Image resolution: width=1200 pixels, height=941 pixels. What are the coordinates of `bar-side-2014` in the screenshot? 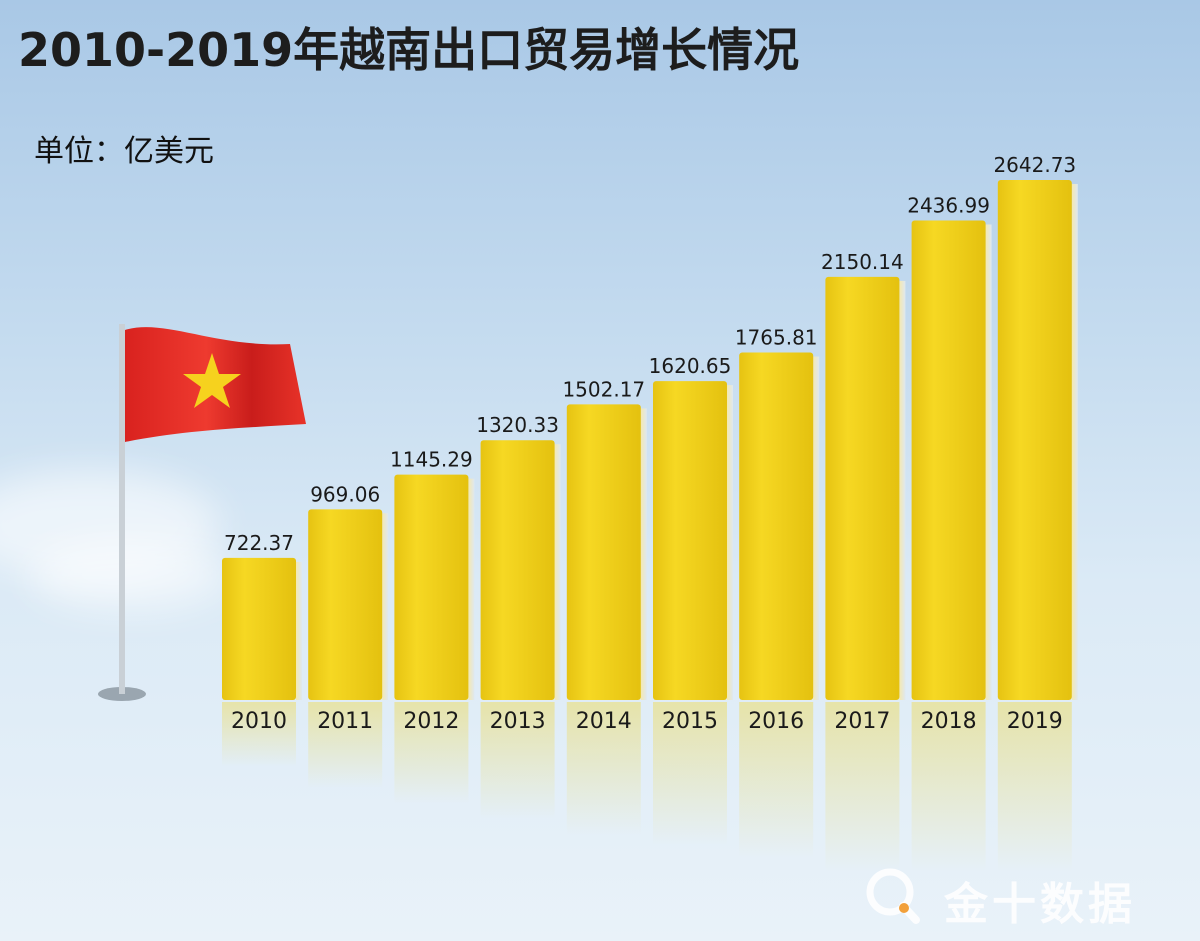 It's located at (643, 554).